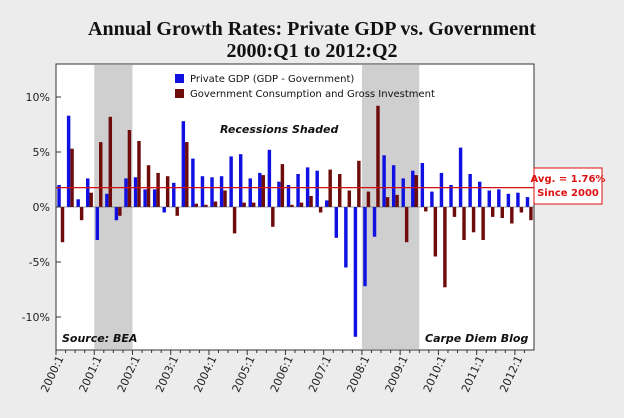 This screenshot has height=418, width=624. I want to click on x-tick-label: 2006:1, so click(282, 374).